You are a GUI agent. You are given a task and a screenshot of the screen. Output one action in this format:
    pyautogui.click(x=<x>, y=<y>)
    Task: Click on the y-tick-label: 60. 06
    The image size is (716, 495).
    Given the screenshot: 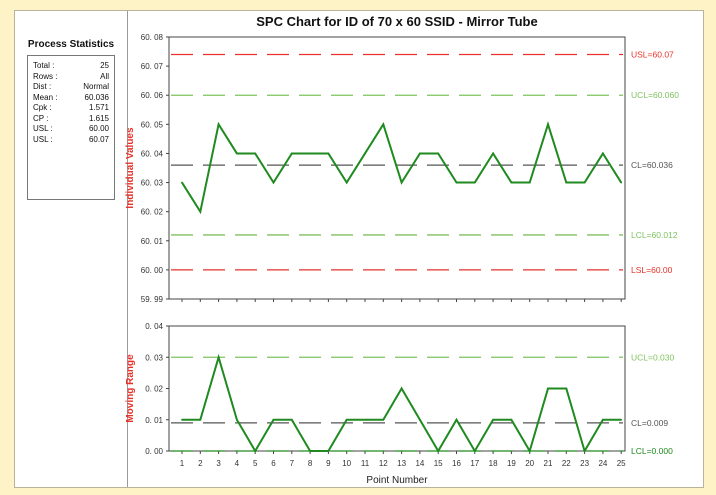 What is the action you would take?
    pyautogui.click(x=152, y=95)
    